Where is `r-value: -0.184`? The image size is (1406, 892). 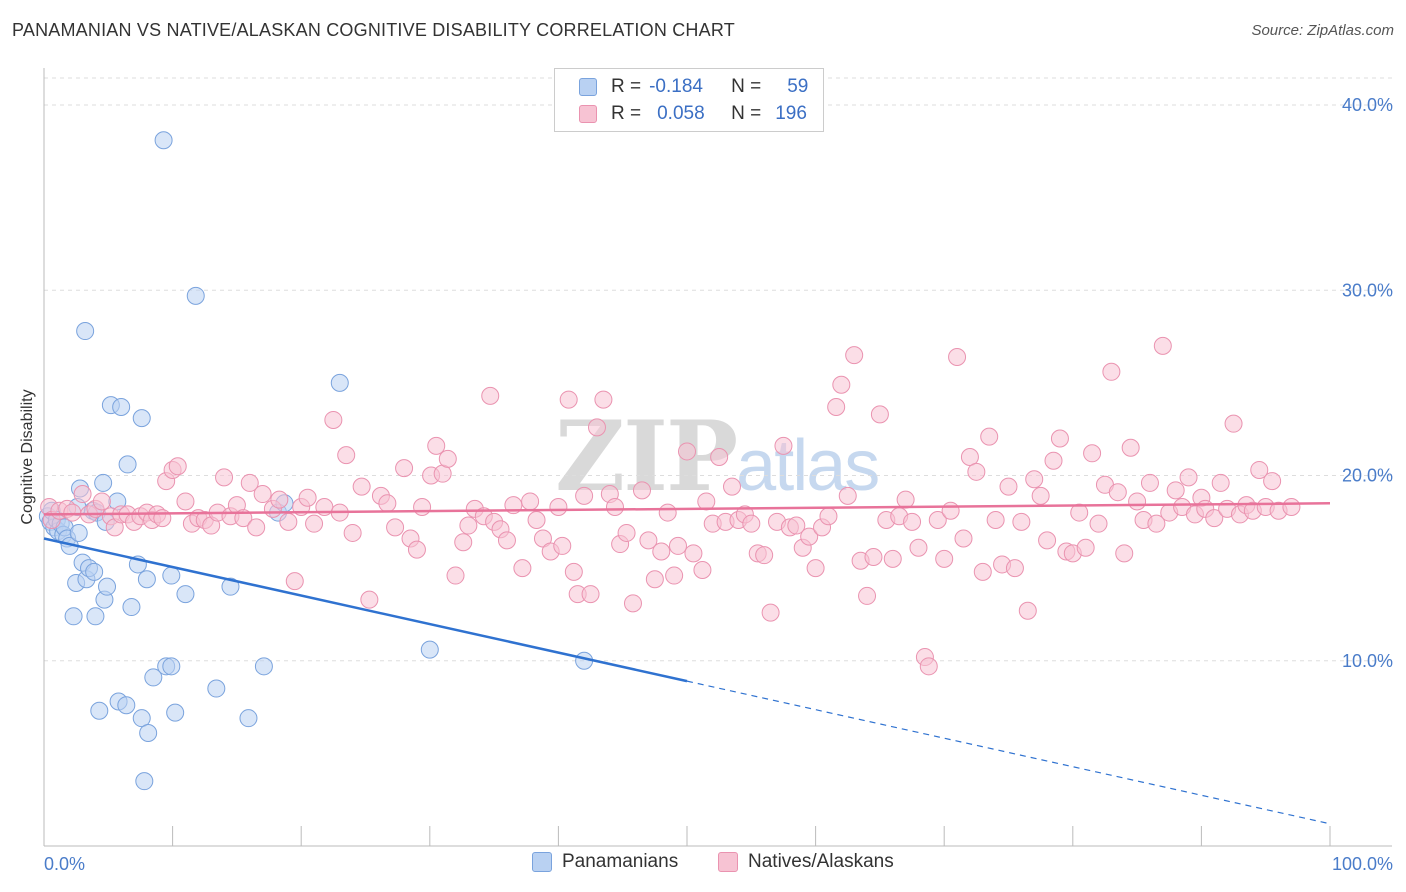
r-value: -0.184 is located at coordinates (676, 86).